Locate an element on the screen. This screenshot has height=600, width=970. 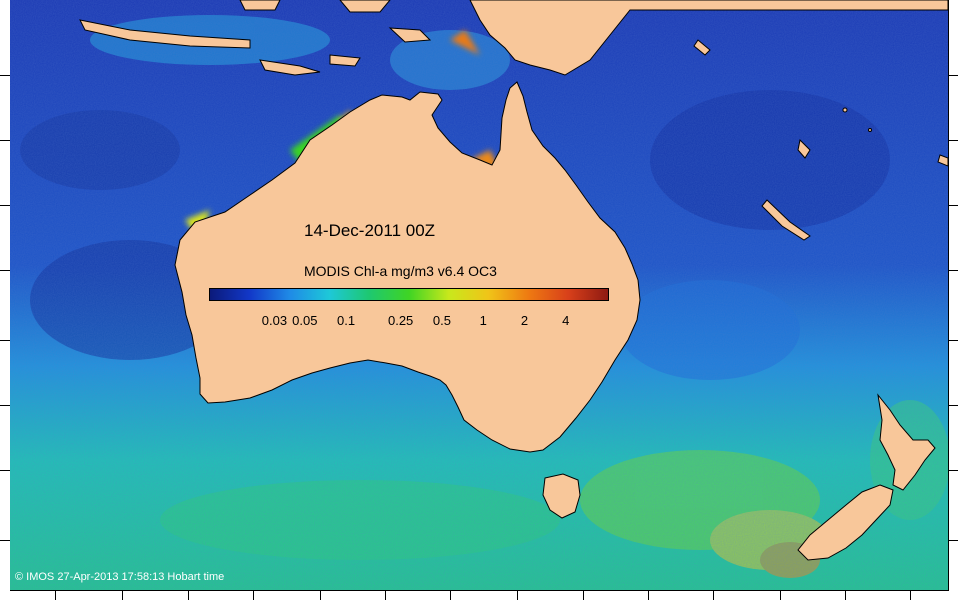
date-label: 14-Dec-2011 00Z is located at coordinates (370, 230).